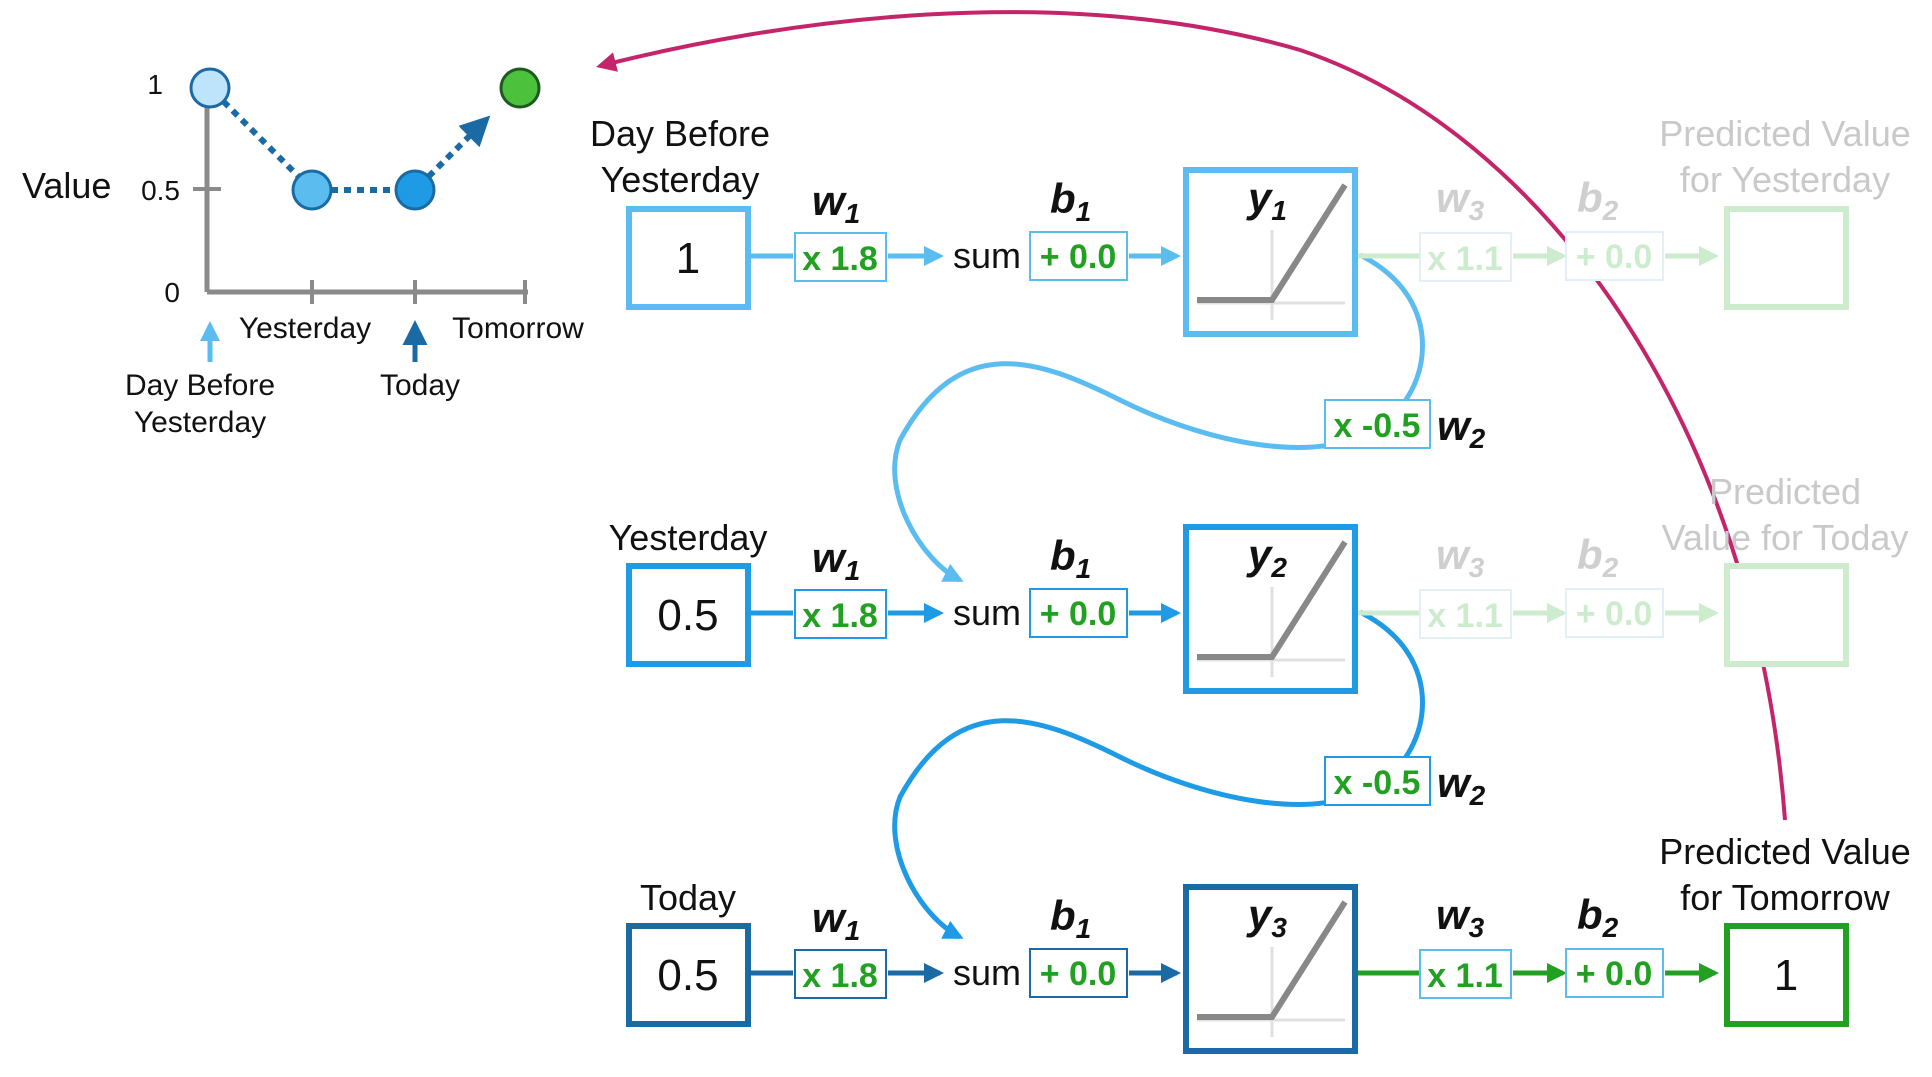 The image size is (1932, 1077). I want to click on input-label-line2: Yesterday, so click(680, 179).